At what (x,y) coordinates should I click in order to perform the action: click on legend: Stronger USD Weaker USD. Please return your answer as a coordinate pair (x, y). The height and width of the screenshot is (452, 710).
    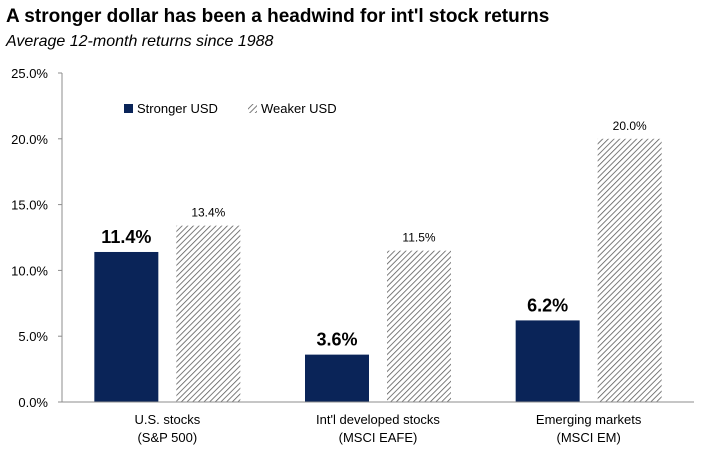
    Looking at the image, I should click on (230, 108).